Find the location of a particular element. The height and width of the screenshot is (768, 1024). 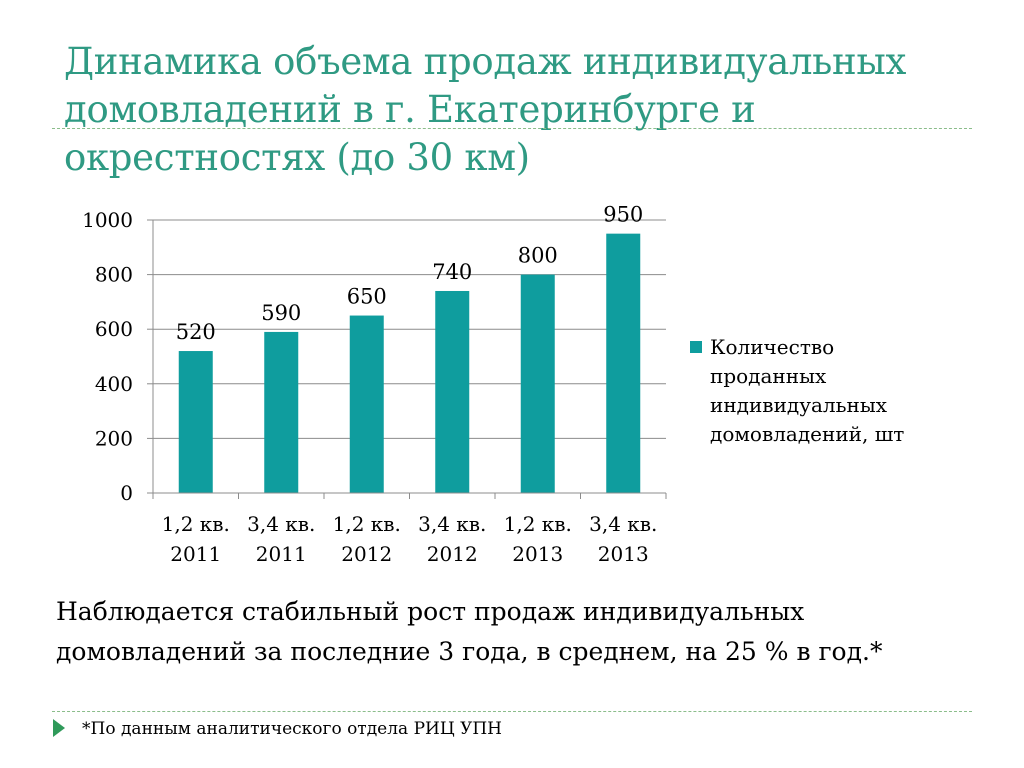

data-label: 800 is located at coordinates (538, 256).